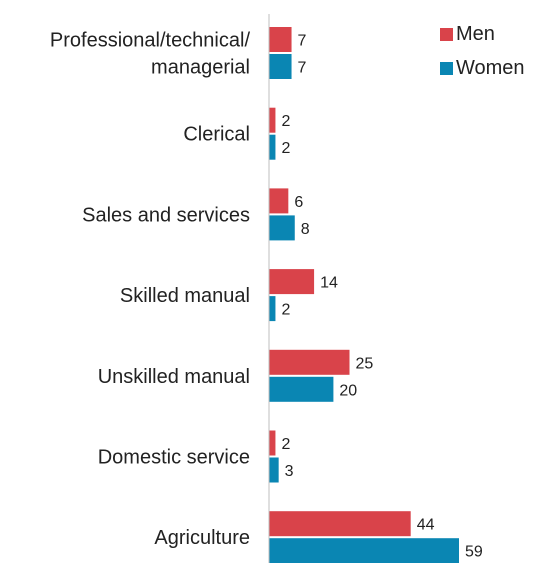 The image size is (540, 563). What do you see at coordinates (285, 310) in the screenshot?
I see `value-label-women-skilled-manual: 2` at bounding box center [285, 310].